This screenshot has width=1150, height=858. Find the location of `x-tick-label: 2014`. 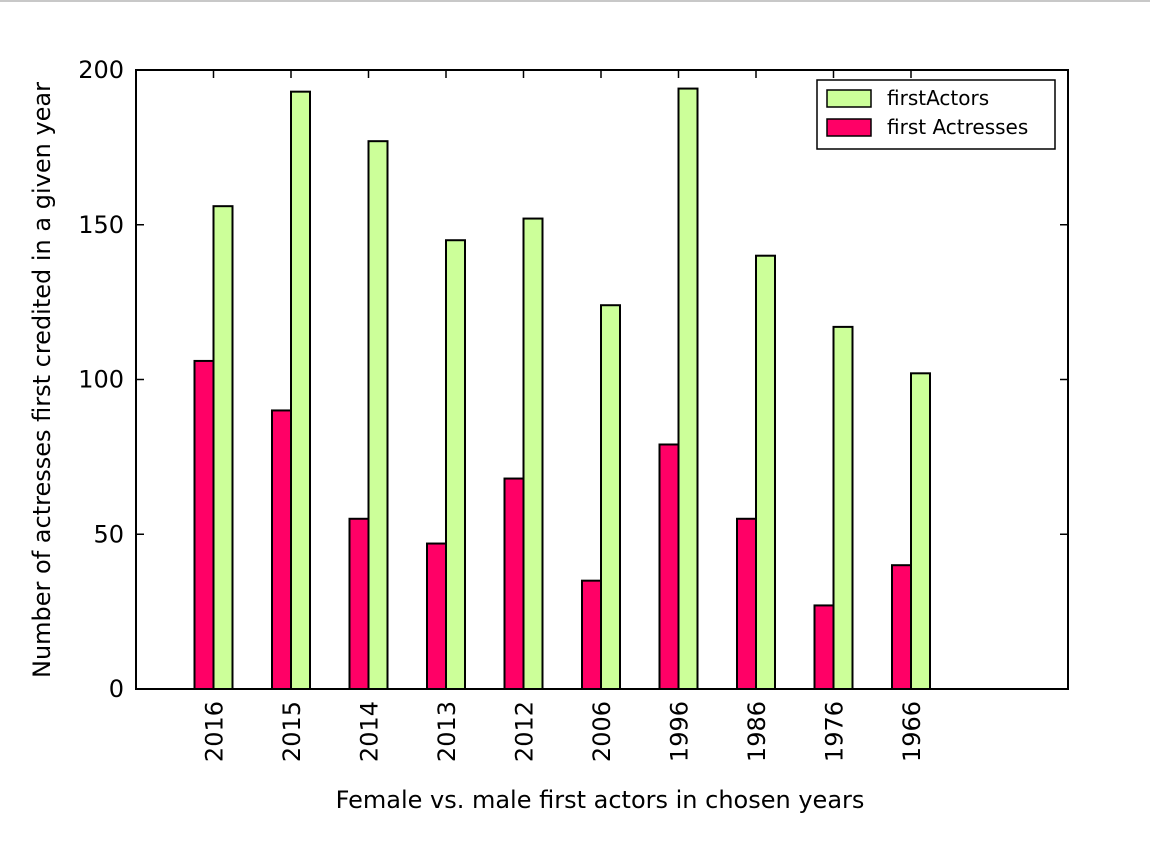

x-tick-label: 2014 is located at coordinates (370, 731).